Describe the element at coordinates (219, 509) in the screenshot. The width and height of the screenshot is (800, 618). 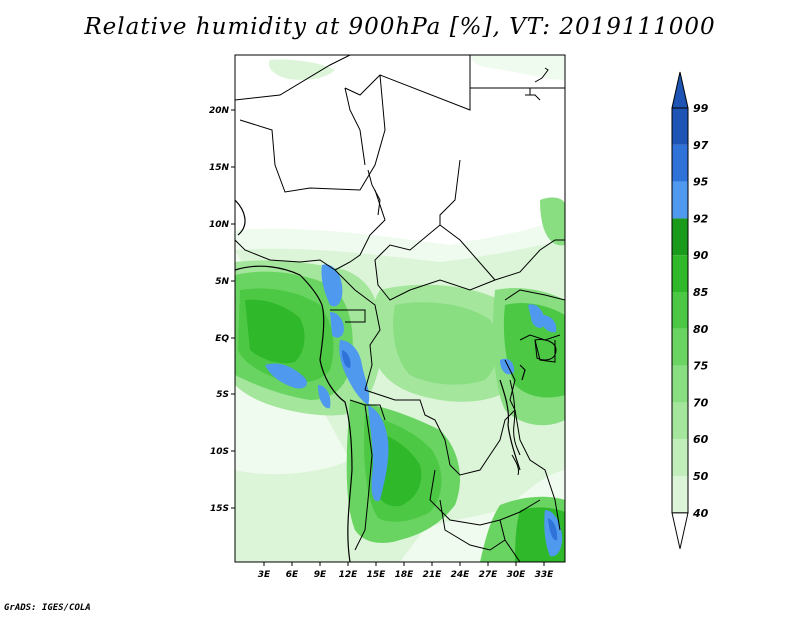
I see `lat-tick-label: 15S` at that location.